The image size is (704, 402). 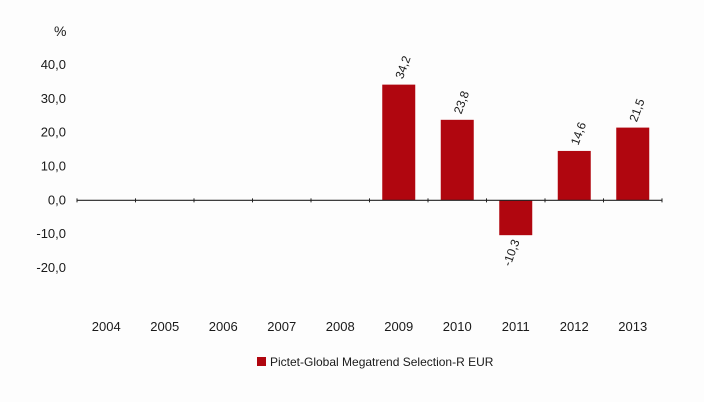 What do you see at coordinates (632, 326) in the screenshot?
I see `x-tick-label: 2013` at bounding box center [632, 326].